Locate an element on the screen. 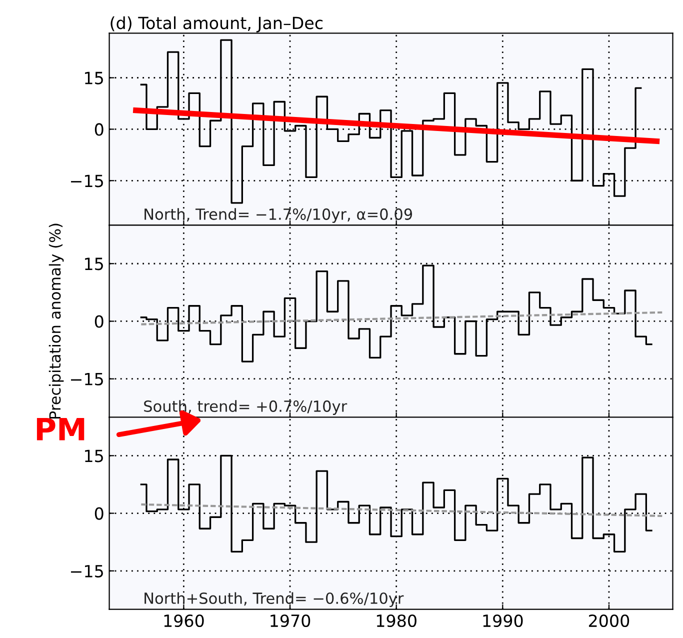  annotation: North+South, Trend= −0.6%/10yr is located at coordinates (274, 599).